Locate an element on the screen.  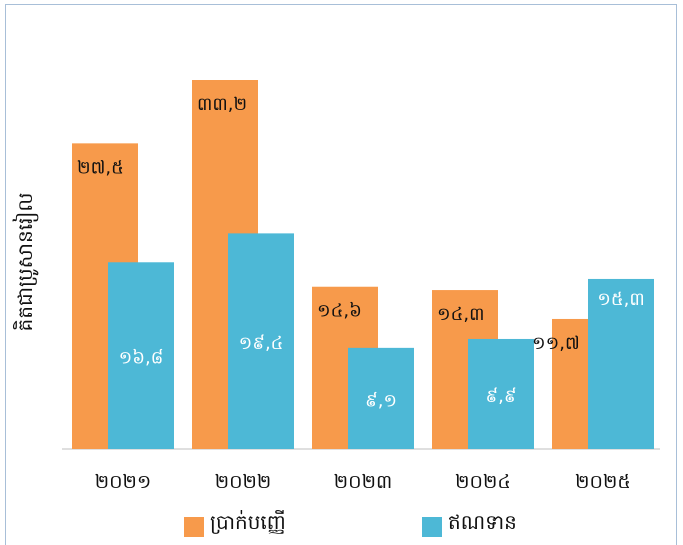
legend-swatch-deposits is located at coordinates (194, 527).